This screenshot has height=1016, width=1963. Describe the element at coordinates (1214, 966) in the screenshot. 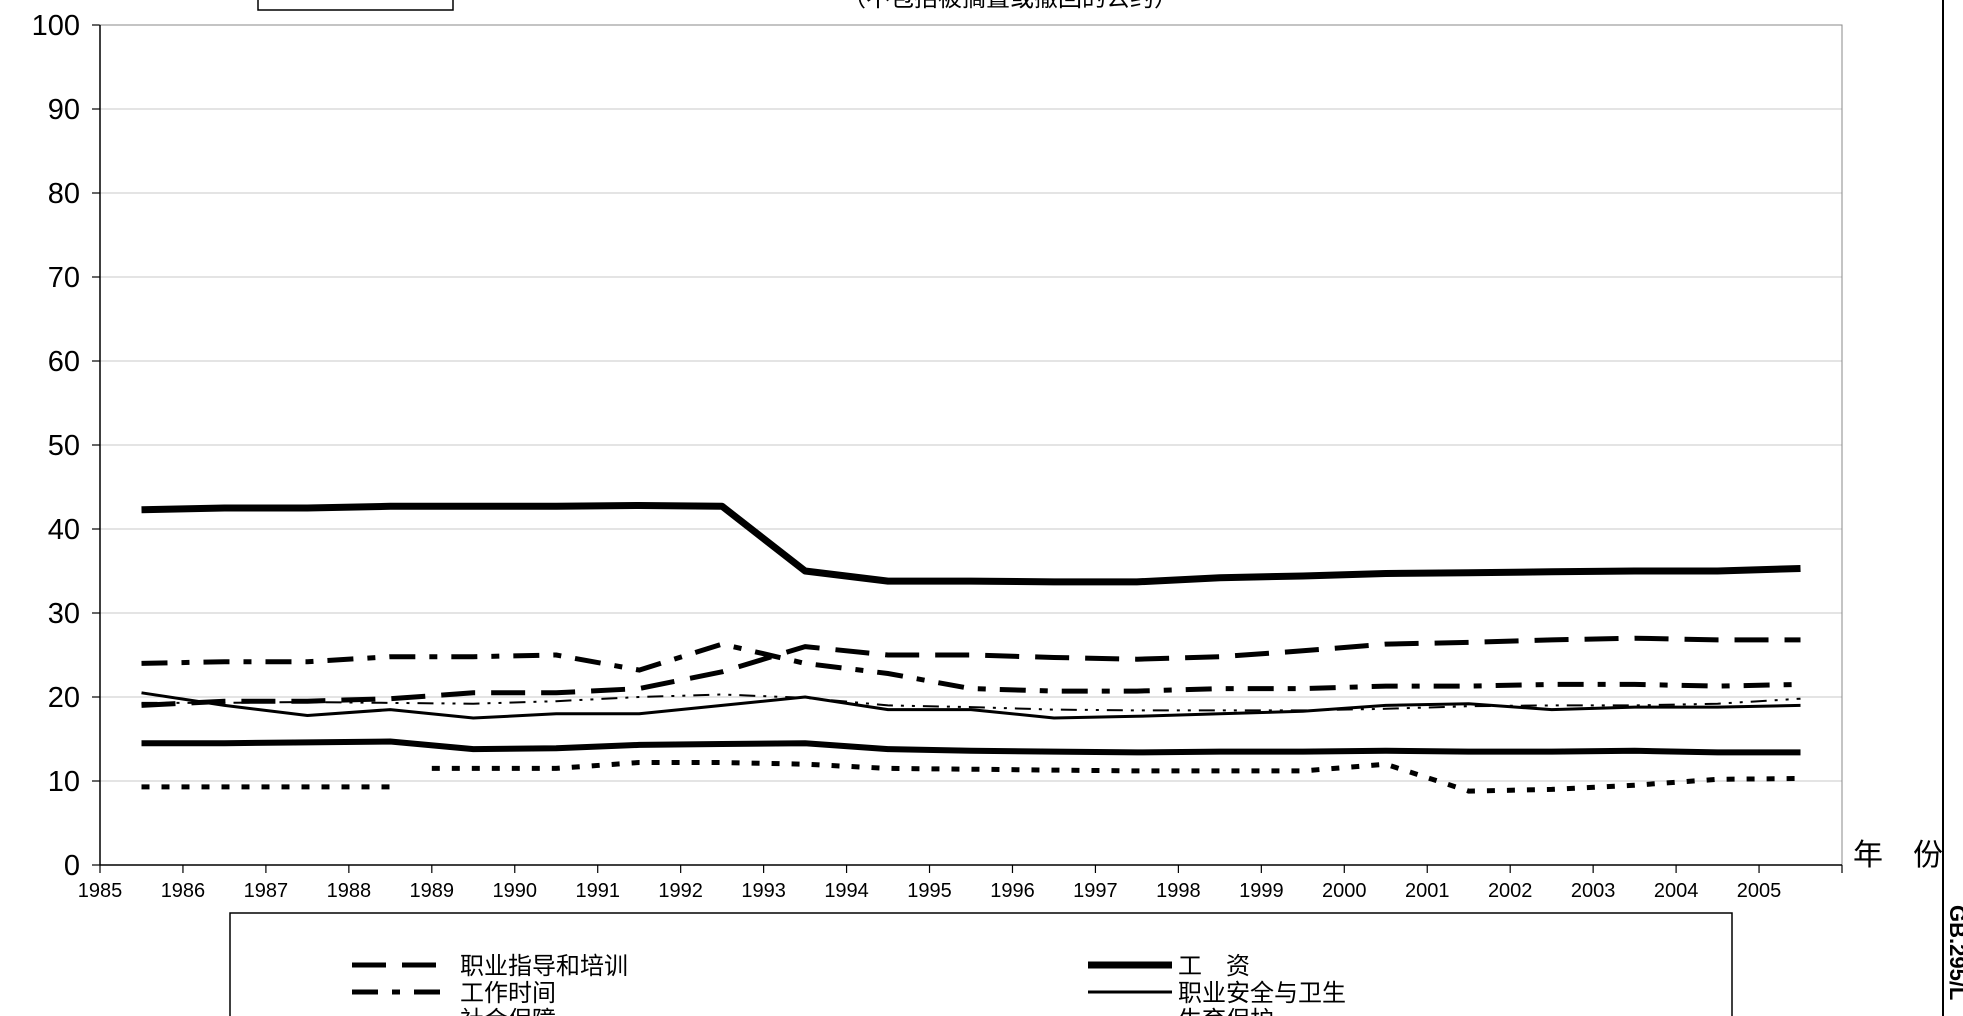

I see `legend-label-4: 工 资` at that location.